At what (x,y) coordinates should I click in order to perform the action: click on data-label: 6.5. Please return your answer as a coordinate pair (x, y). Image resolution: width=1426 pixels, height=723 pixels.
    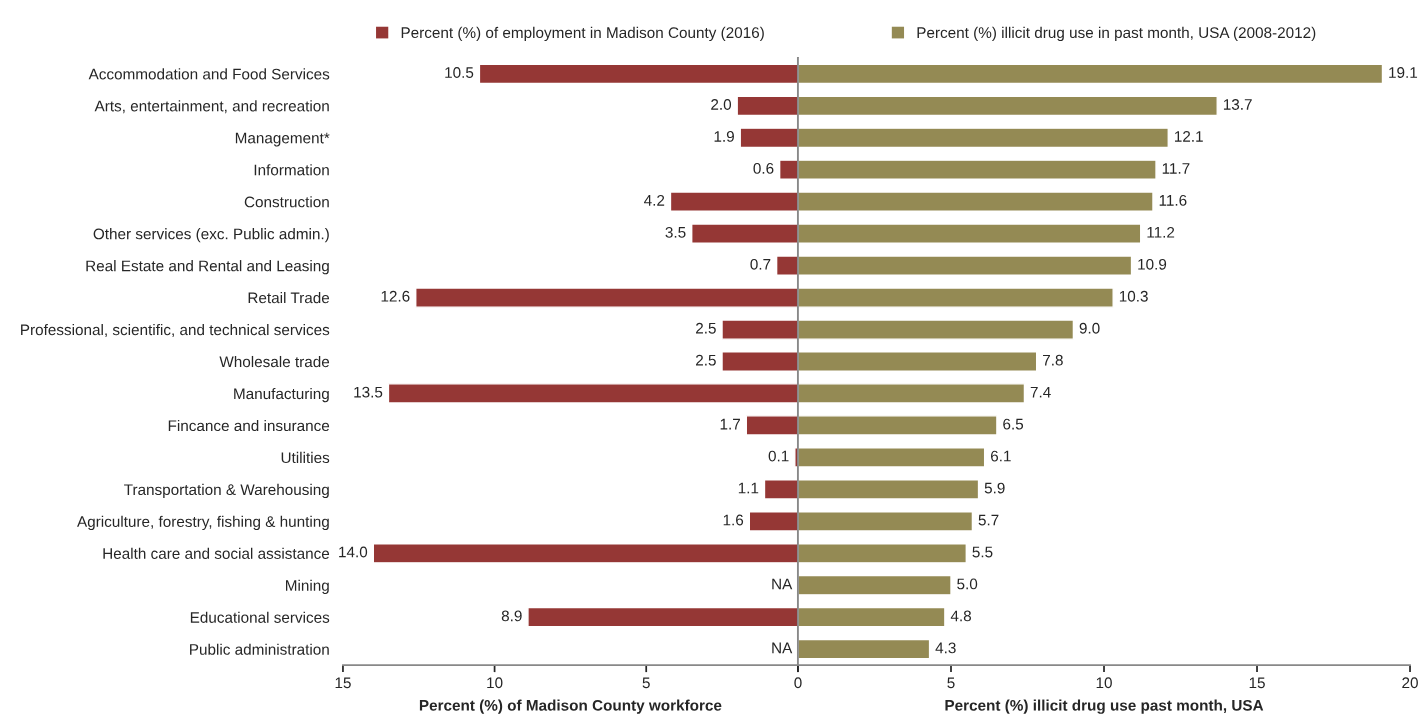
    Looking at the image, I should click on (1013, 424).